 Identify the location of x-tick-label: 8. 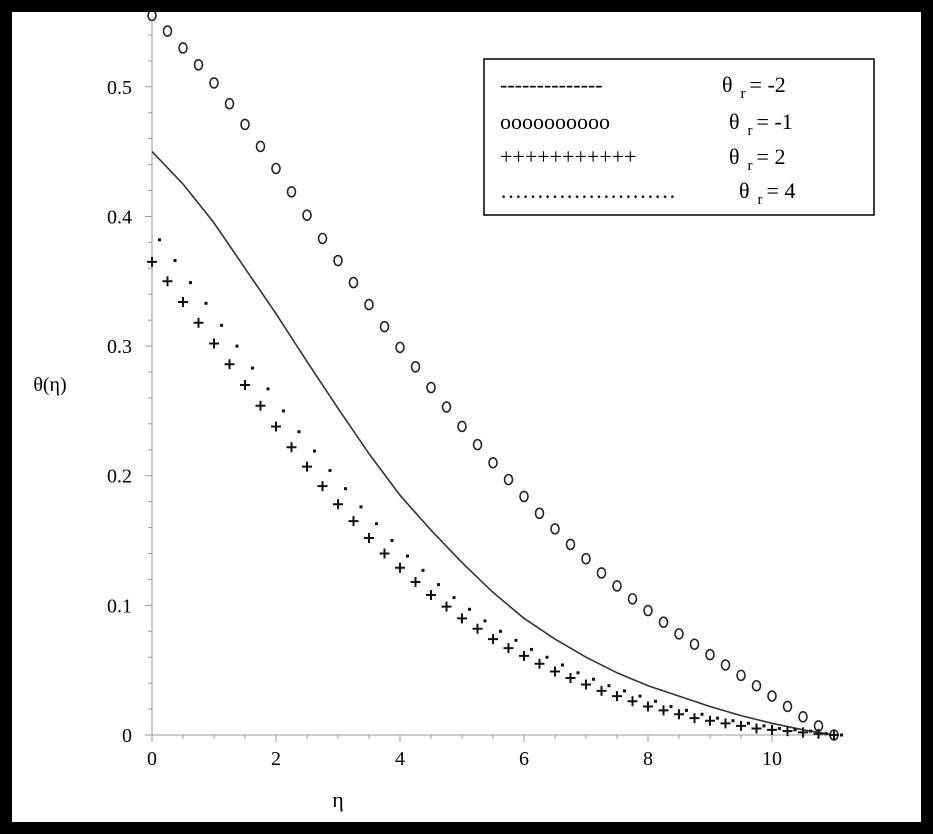
(648, 759).